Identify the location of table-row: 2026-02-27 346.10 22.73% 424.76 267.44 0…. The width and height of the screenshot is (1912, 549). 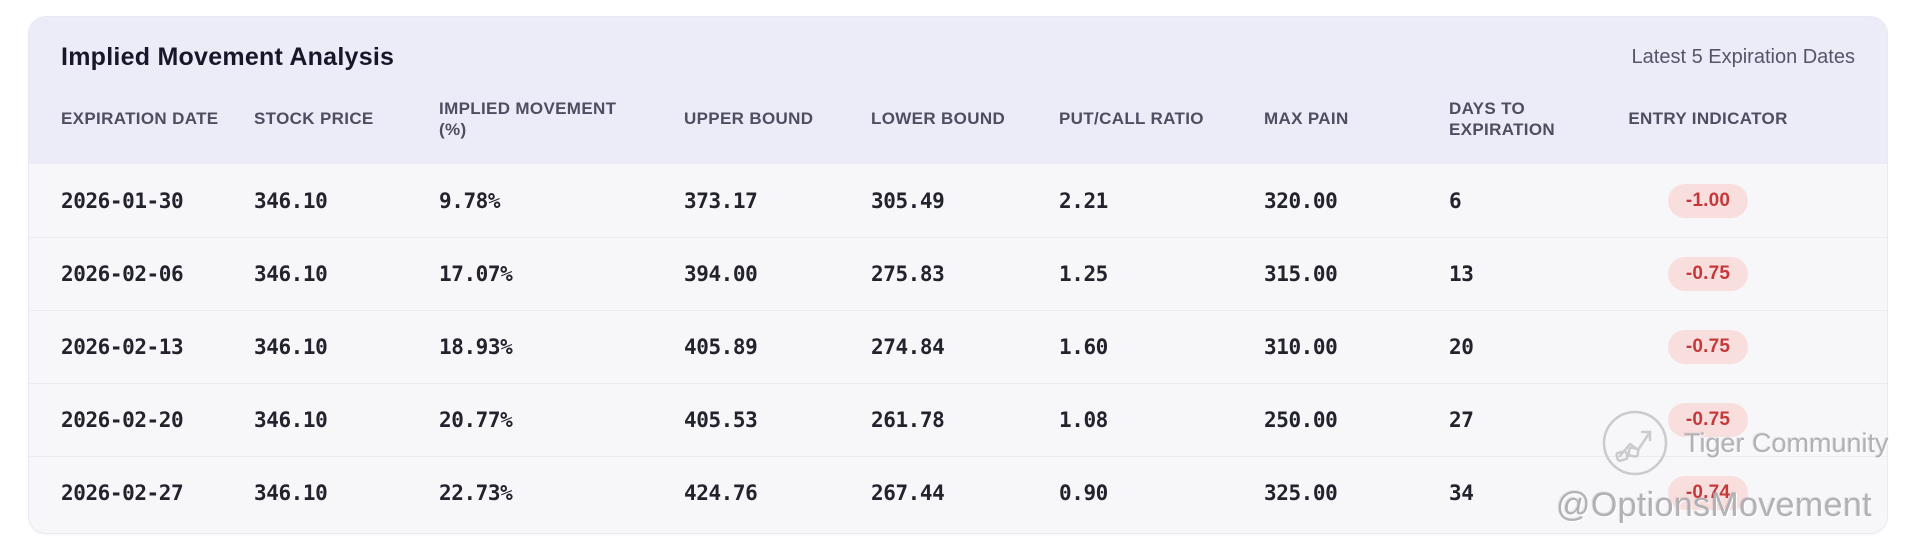
(958, 492).